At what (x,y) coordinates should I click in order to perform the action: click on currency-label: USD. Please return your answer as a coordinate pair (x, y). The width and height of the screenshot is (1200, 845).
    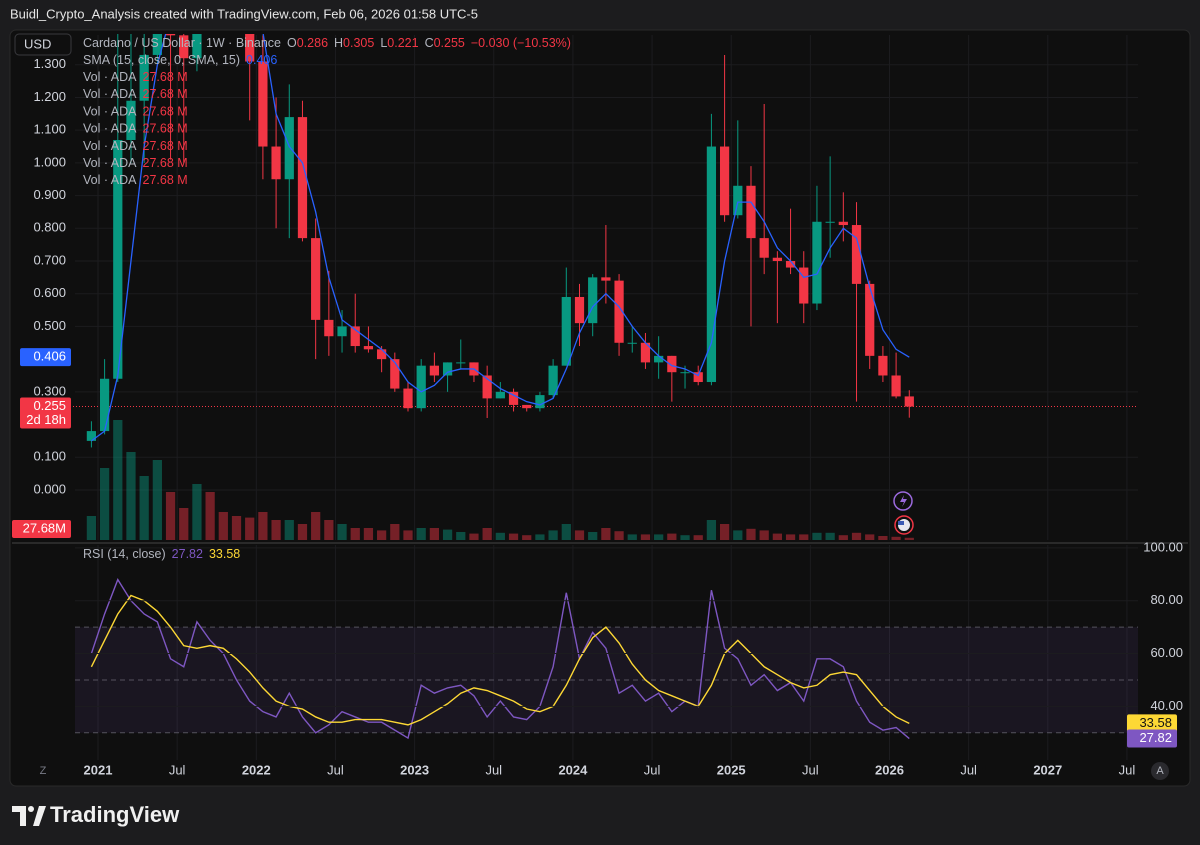
    Looking at the image, I should click on (37, 43).